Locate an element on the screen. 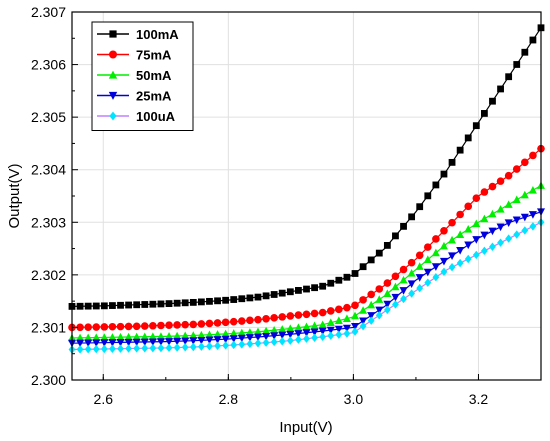 Image resolution: width=550 pixels, height=441 pixels. legend-label: 75mA is located at coordinates (154, 55).